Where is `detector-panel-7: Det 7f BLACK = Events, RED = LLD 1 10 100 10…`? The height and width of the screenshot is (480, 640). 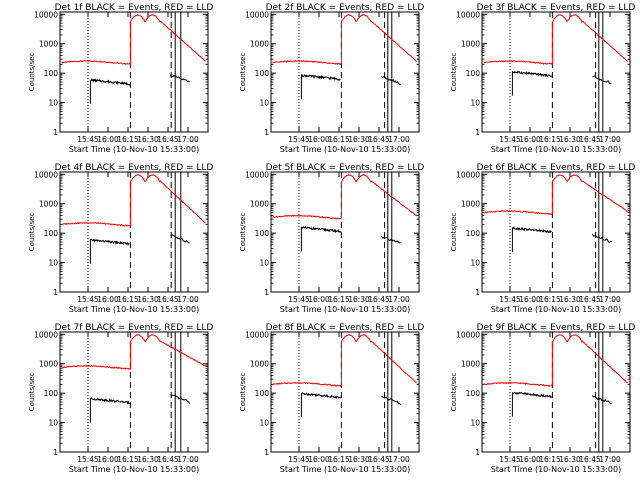
detector-panel-7: Det 7f BLACK = Events, RED = LLD 1 10 100 10… is located at coordinates (120, 398).